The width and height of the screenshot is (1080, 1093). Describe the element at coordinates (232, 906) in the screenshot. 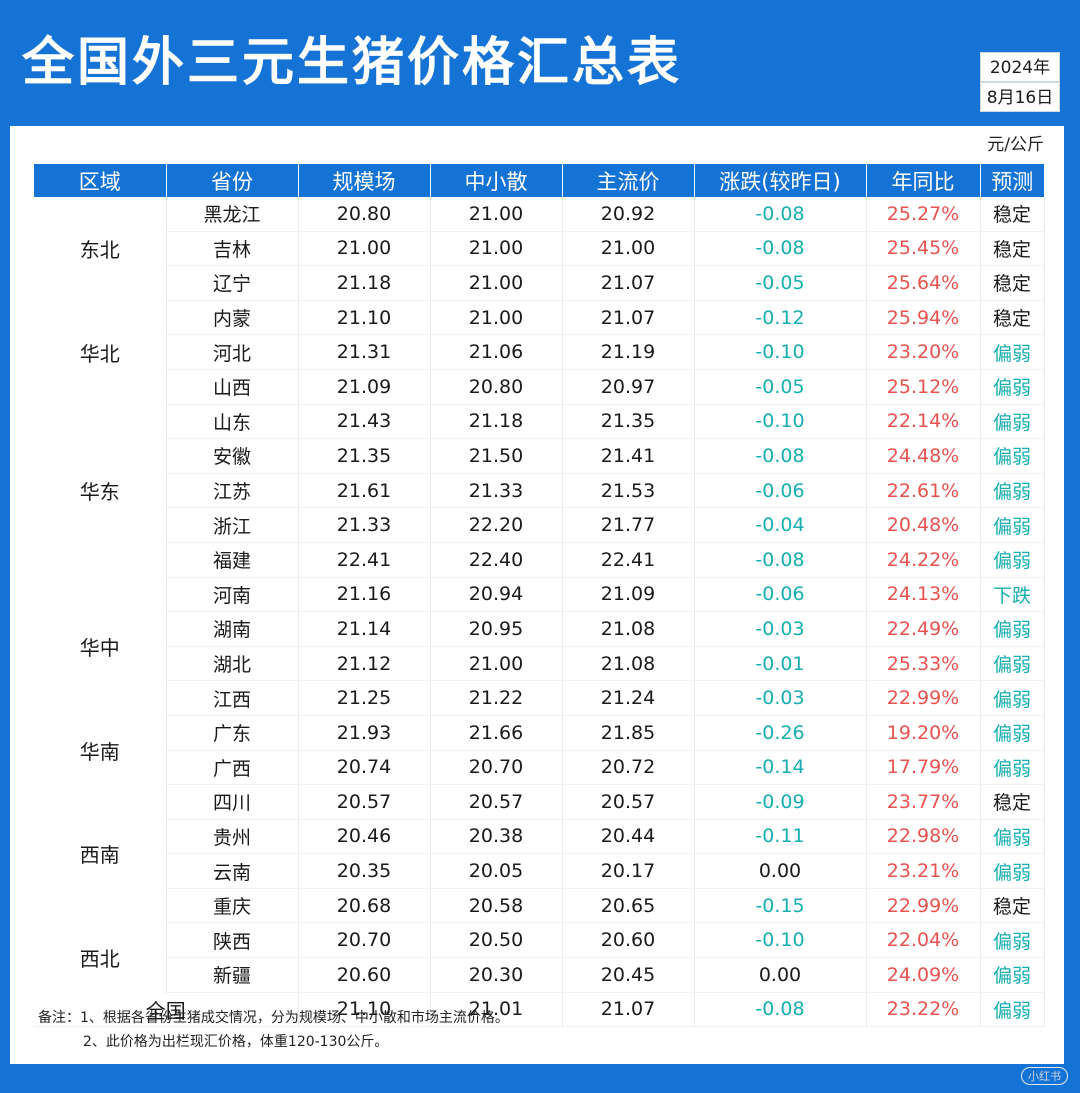

I see `province-cell: 重庆` at that location.